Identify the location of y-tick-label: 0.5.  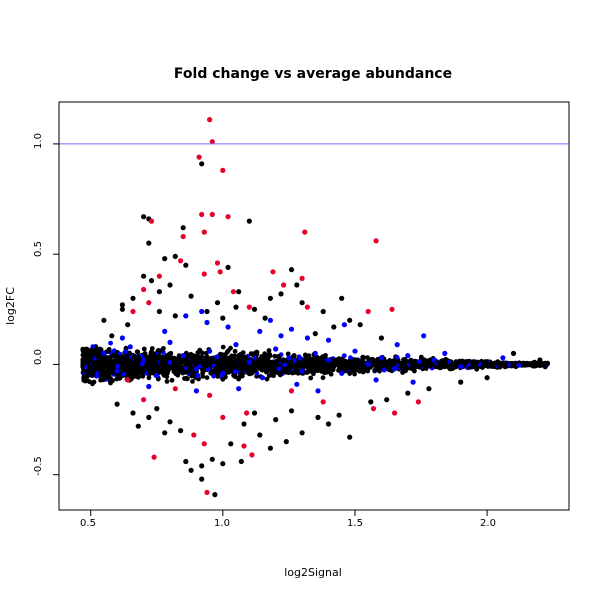
(38, 249).